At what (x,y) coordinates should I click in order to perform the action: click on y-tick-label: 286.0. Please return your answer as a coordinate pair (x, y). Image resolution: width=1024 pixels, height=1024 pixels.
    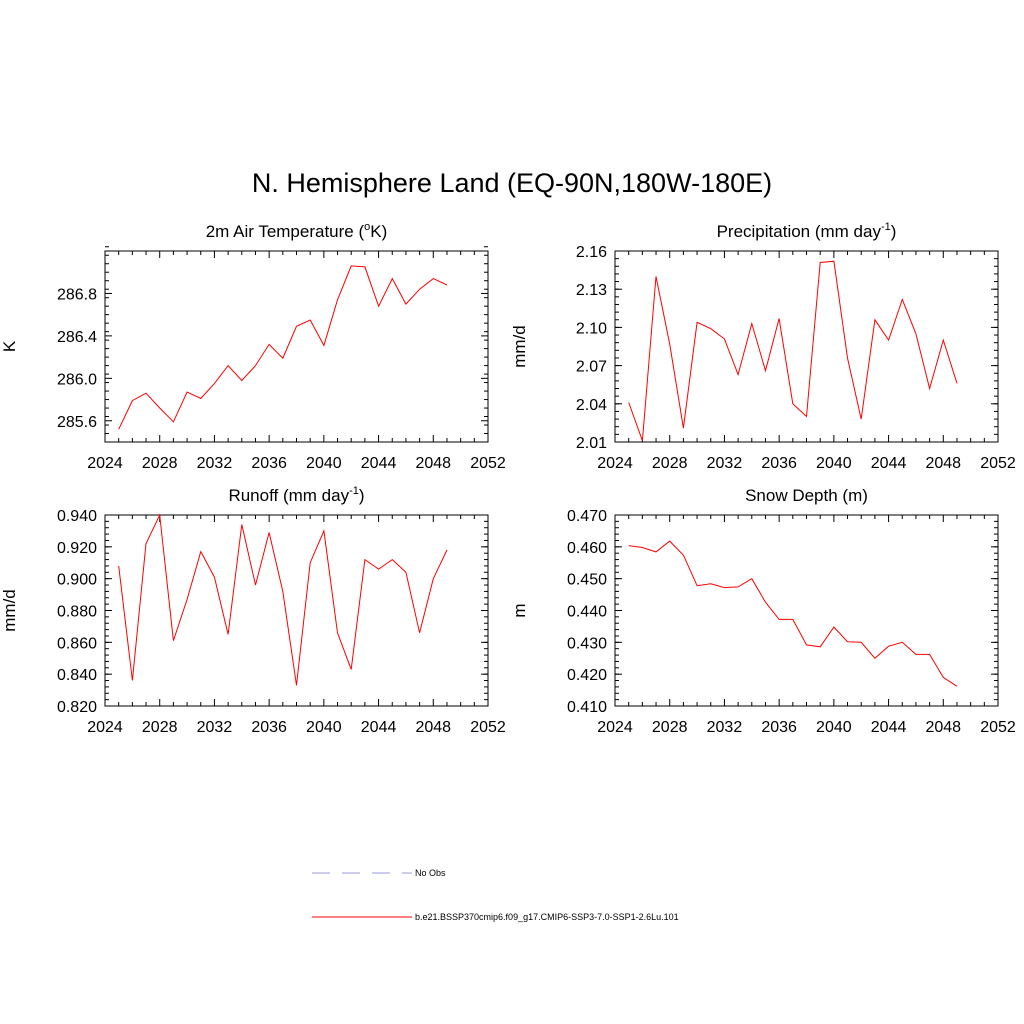
    Looking at the image, I should click on (77, 379).